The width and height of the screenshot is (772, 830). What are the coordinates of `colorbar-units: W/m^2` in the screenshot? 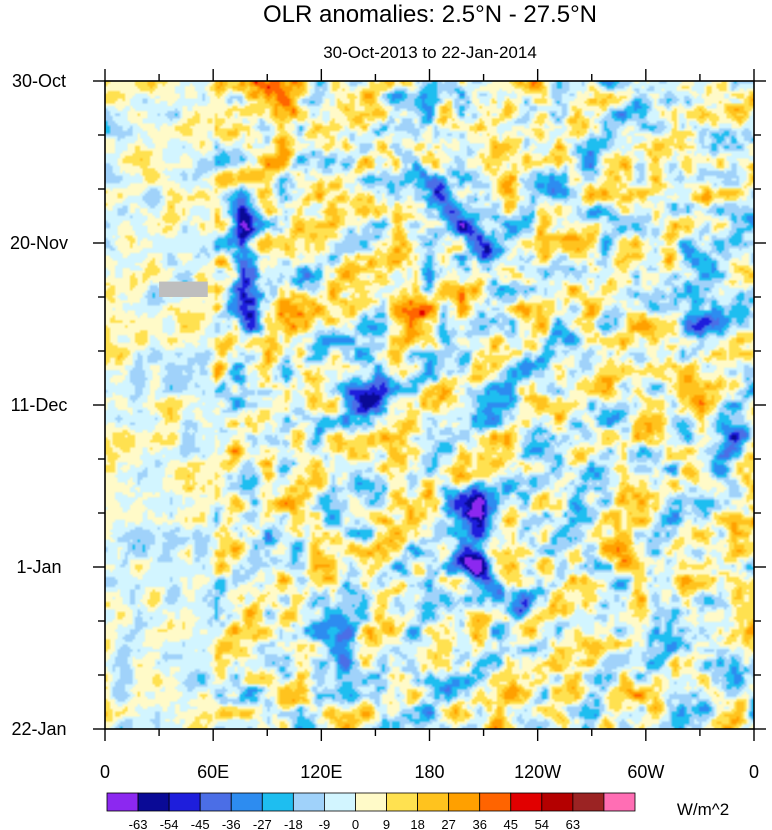 It's located at (703, 809).